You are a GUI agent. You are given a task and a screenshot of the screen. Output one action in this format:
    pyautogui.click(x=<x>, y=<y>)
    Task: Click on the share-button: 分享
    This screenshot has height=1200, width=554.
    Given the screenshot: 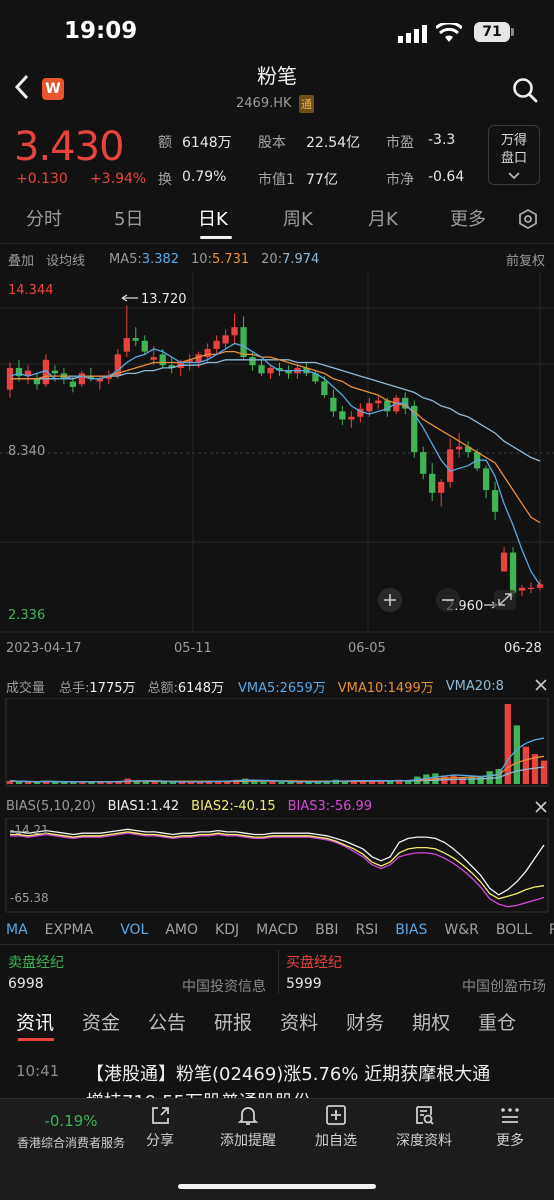 What is the action you would take?
    pyautogui.click(x=160, y=1127)
    